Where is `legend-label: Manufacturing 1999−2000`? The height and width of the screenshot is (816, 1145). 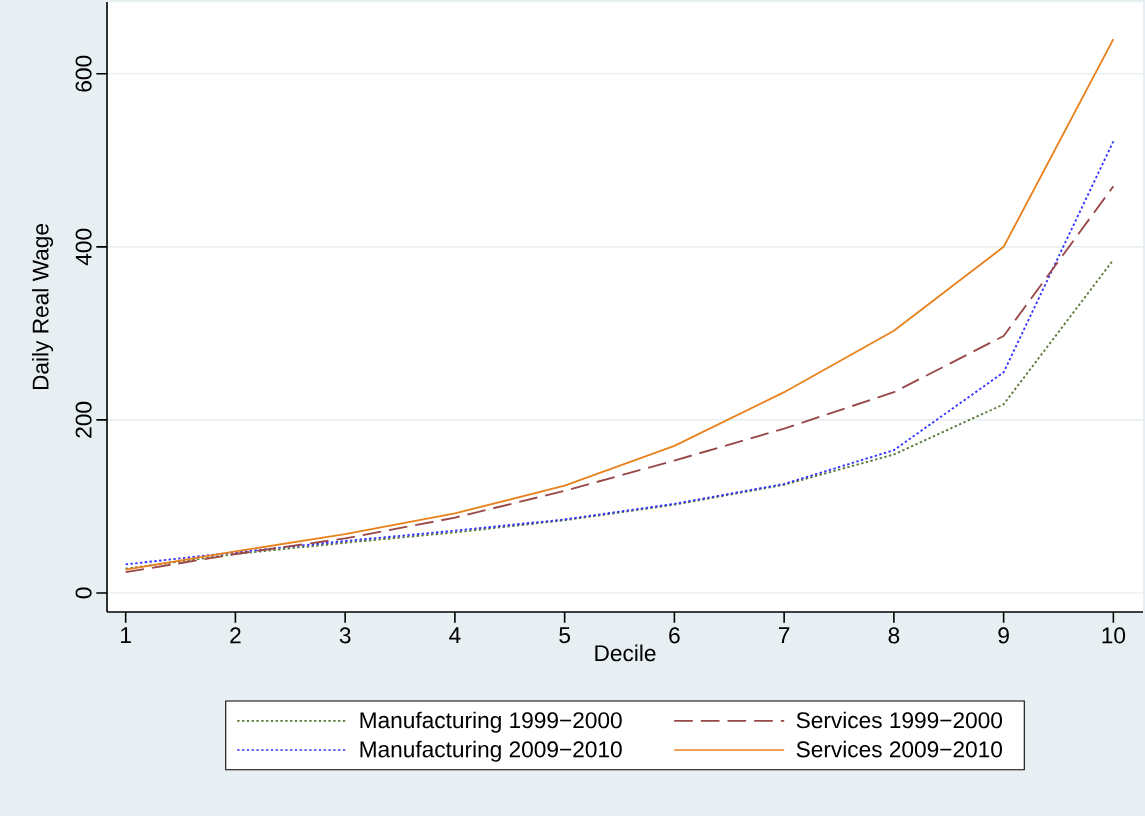 legend-label: Manufacturing 1999−2000 is located at coordinates (491, 722).